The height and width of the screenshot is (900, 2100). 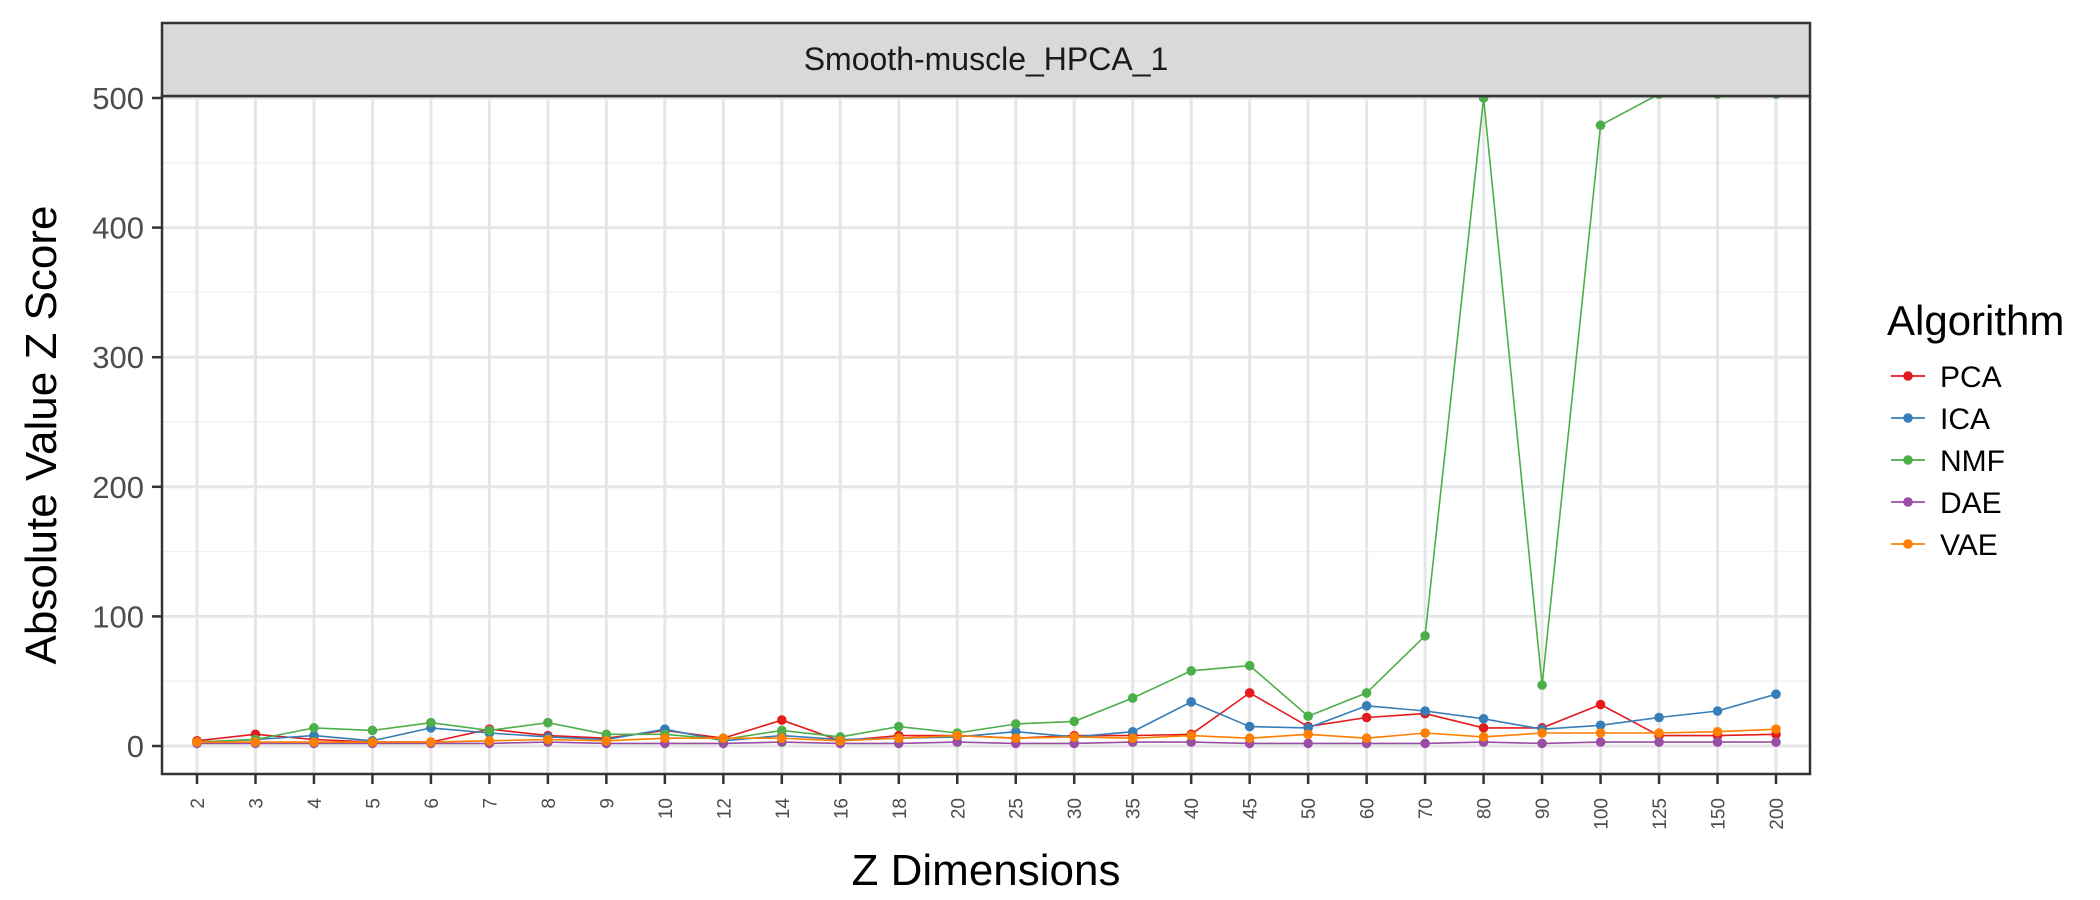 What do you see at coordinates (198, 803) in the screenshot?
I see `x-tick-label: 2` at bounding box center [198, 803].